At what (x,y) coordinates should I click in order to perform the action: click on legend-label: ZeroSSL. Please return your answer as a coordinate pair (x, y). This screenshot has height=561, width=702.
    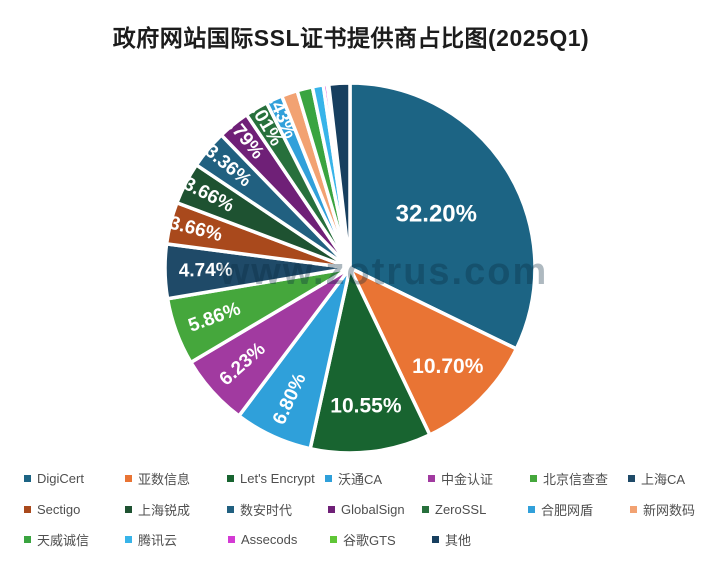
    Looking at the image, I should click on (461, 509).